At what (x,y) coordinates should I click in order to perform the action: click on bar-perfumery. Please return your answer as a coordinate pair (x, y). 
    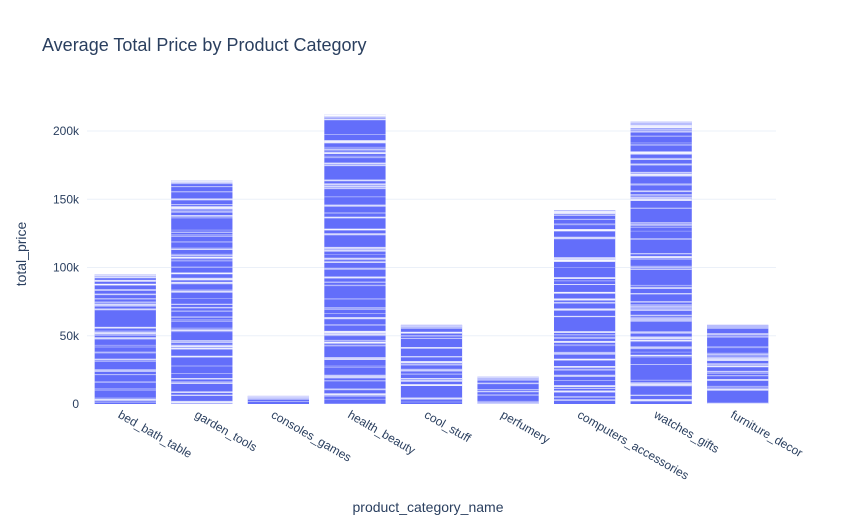
    Looking at the image, I should click on (508, 390).